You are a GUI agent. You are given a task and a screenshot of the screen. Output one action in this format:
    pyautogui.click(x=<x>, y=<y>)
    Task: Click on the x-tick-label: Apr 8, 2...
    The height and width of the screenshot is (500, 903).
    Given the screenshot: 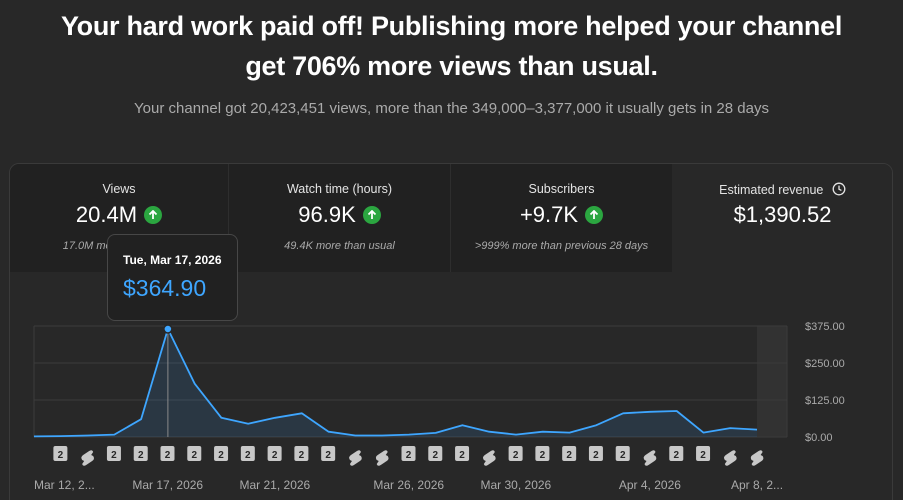 What is the action you would take?
    pyautogui.click(x=757, y=485)
    